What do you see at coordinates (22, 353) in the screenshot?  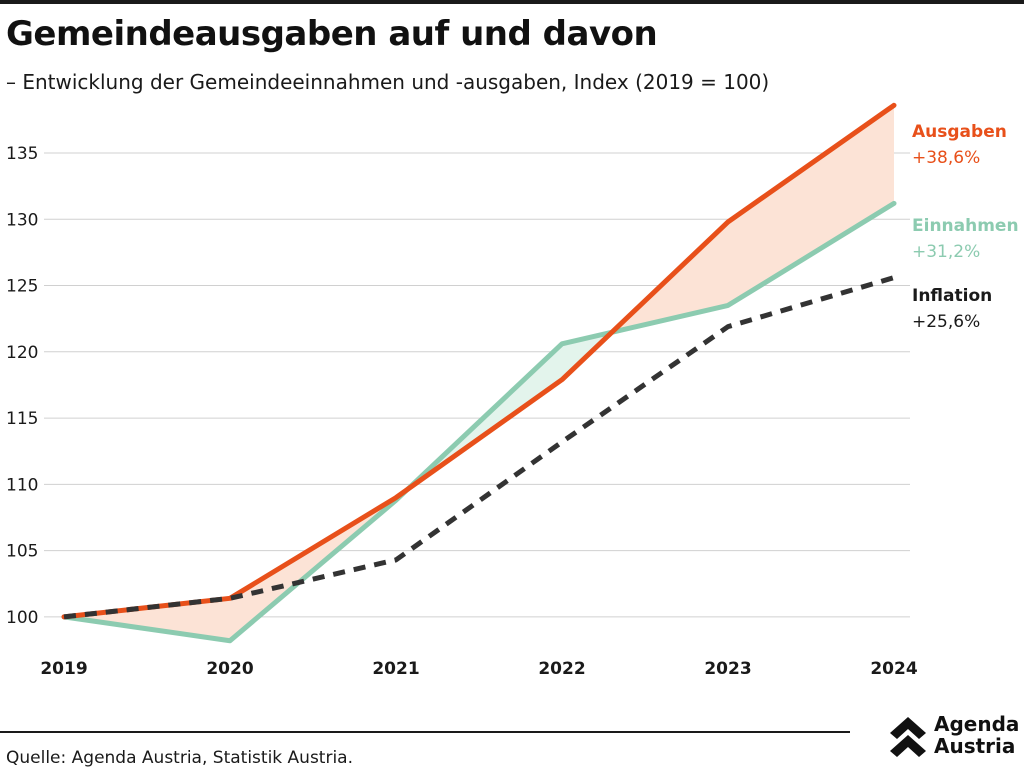 I see `y-tick-label-120: 120` at bounding box center [22, 353].